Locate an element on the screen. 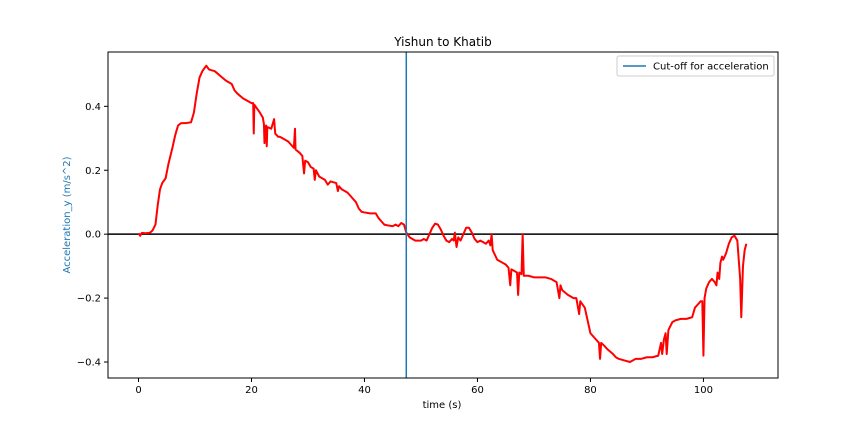 The image size is (864, 432). chart-title: Yishun to Khatib is located at coordinates (442, 42).